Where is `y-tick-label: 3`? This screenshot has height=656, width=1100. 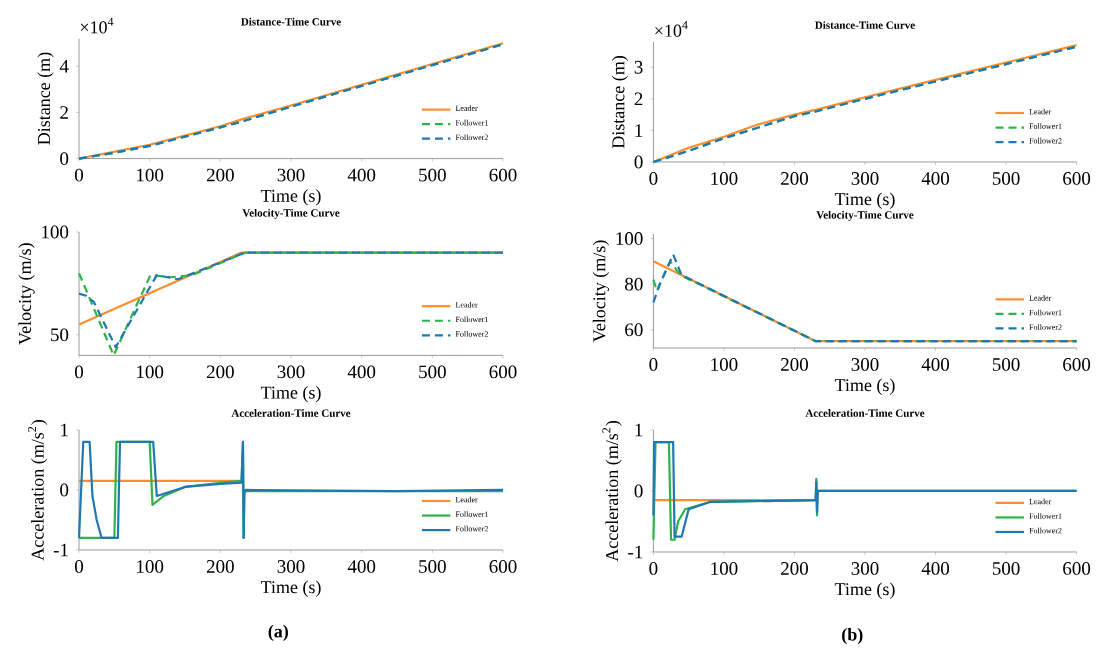
y-tick-label: 3 is located at coordinates (638, 67).